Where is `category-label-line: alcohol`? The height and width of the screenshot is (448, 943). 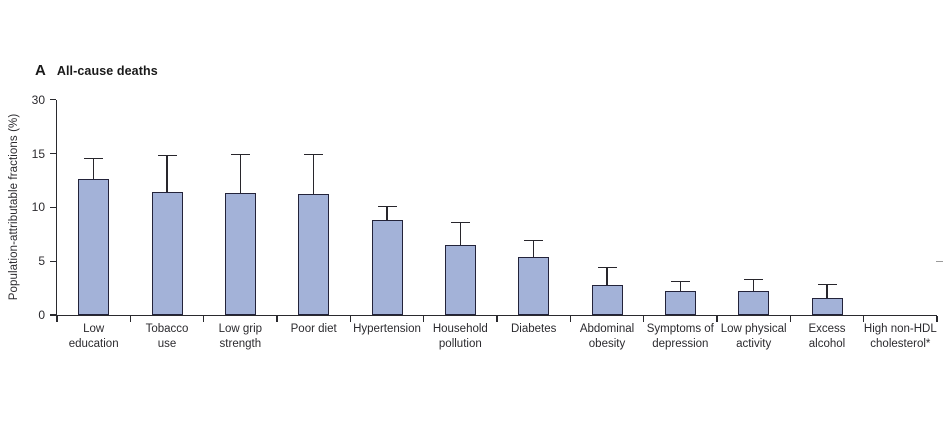 category-label-line: alcohol is located at coordinates (827, 344).